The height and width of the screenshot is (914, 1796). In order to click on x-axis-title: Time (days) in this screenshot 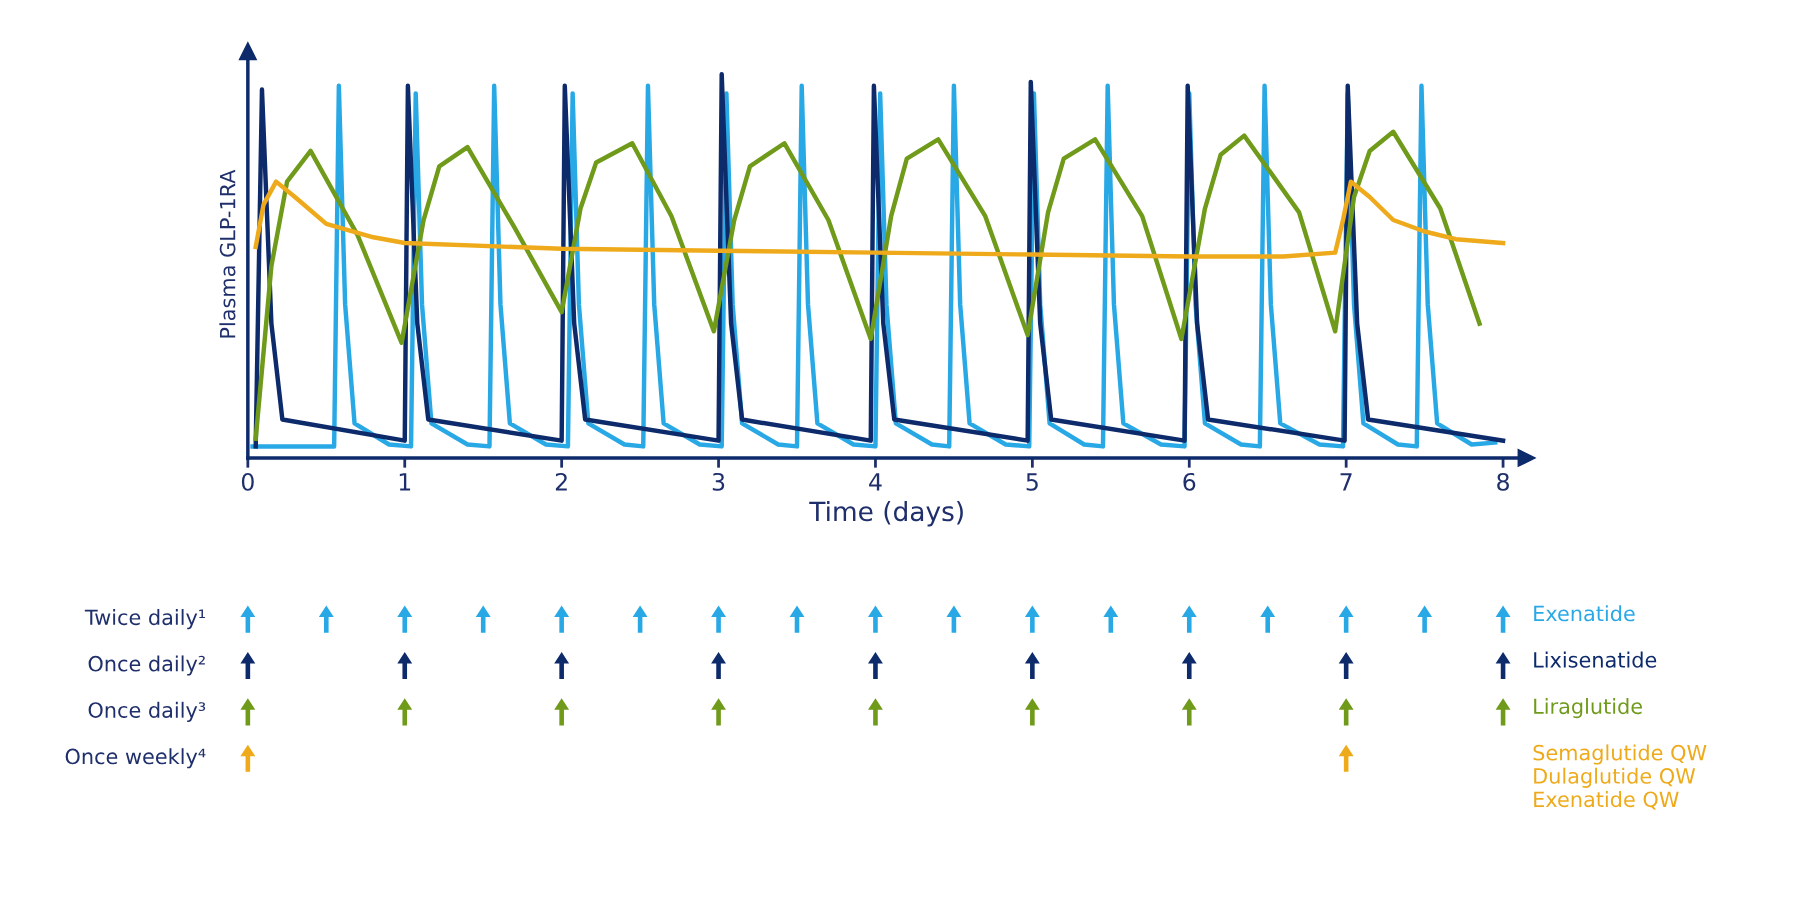, I will do `click(886, 513)`.